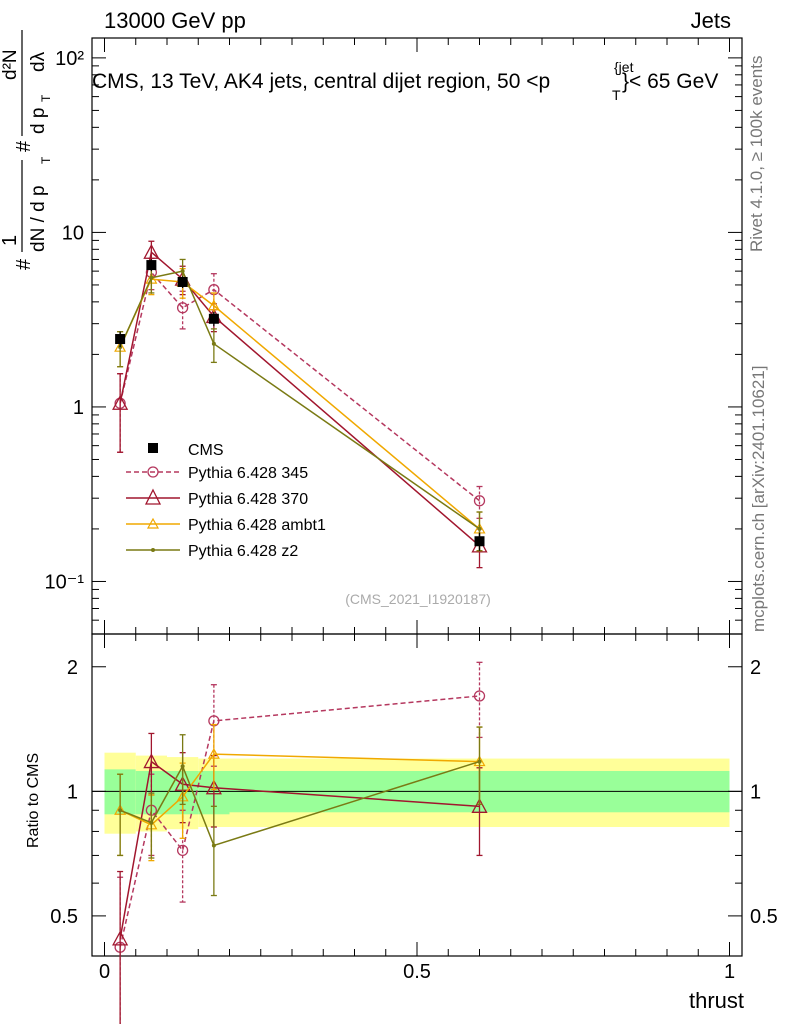 The height and width of the screenshot is (1024, 786). What do you see at coordinates (755, 668) in the screenshot?
I see `ratio-ytick-2-right: 2` at bounding box center [755, 668].